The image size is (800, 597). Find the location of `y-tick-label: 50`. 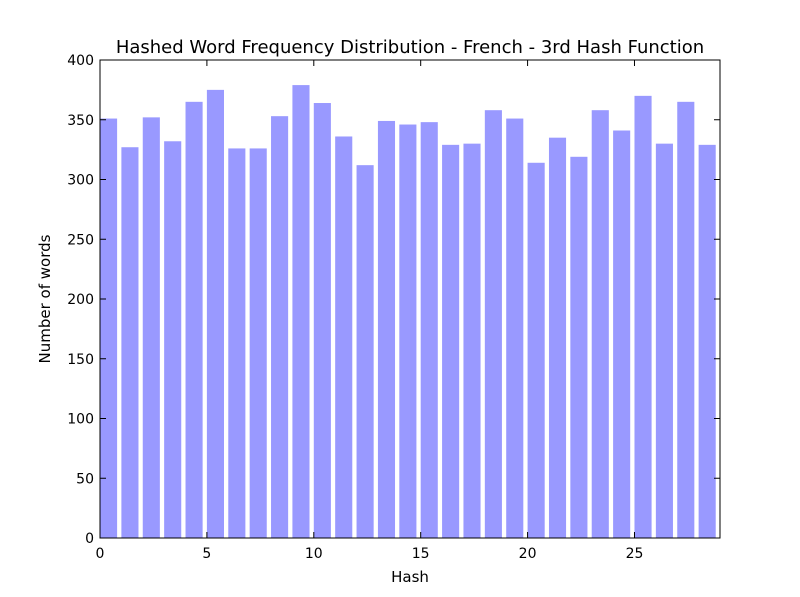

y-tick-label: 50 is located at coordinates (85, 479).